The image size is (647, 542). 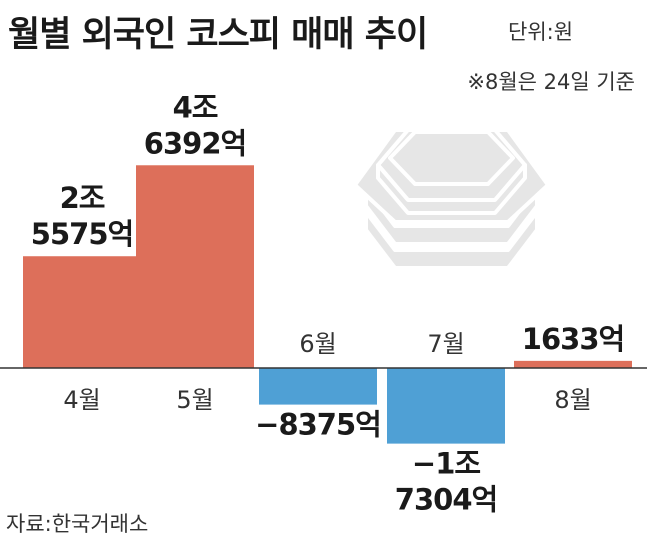 What do you see at coordinates (446, 464) in the screenshot?
I see `data-label: −1조` at bounding box center [446, 464].